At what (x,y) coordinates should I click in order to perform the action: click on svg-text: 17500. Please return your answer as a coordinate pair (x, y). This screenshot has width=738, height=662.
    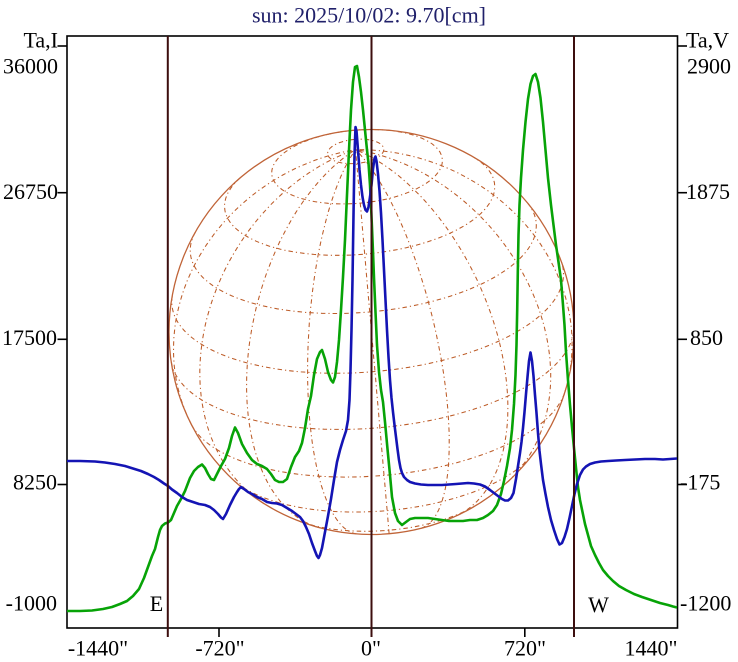
    Looking at the image, I should click on (29, 337).